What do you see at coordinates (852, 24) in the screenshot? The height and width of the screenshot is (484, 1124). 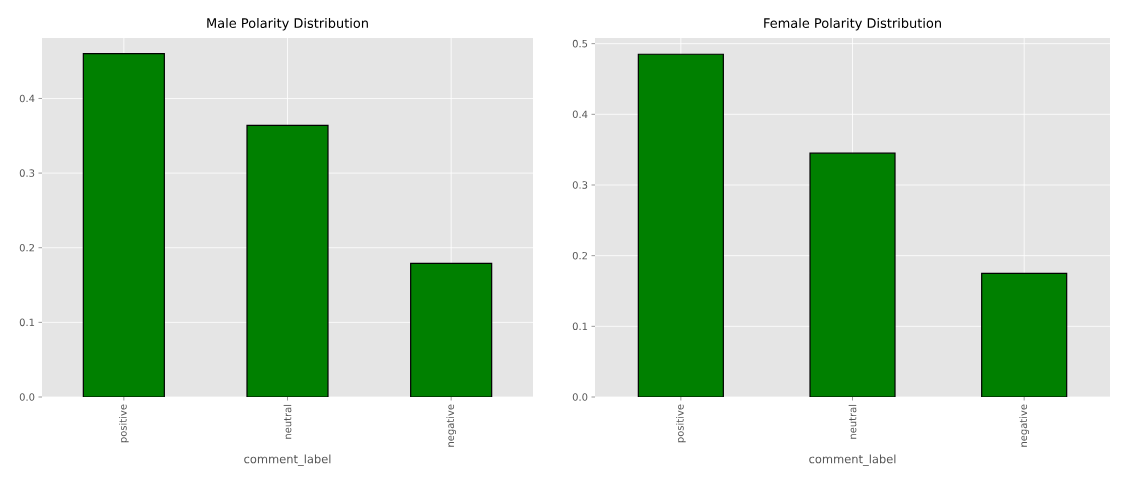 I see `chart-title: Female Polarity Distribution` at bounding box center [852, 24].